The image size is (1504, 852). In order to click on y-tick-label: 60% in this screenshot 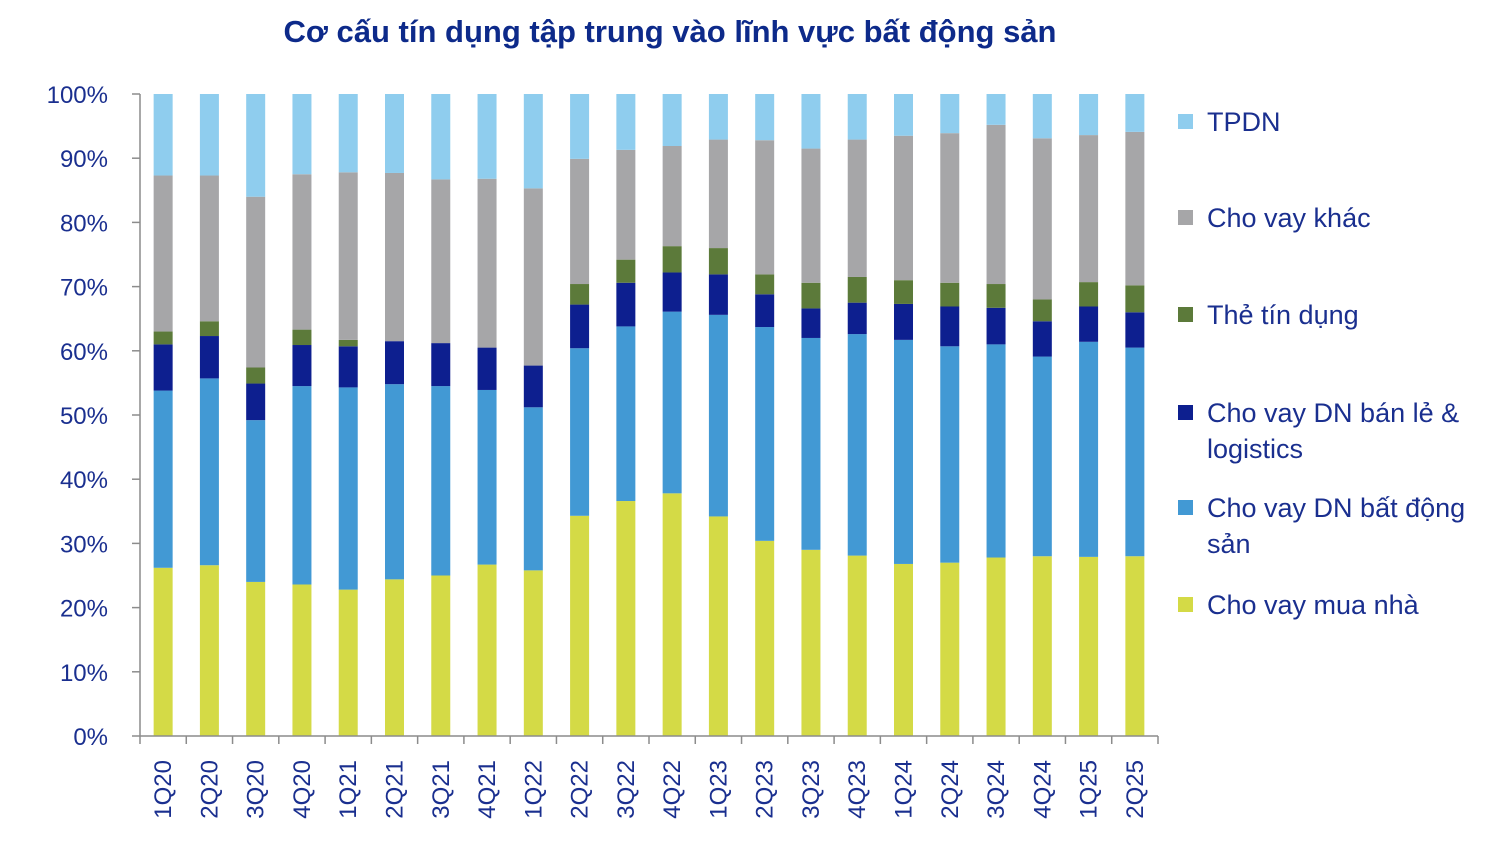, I will do `click(84, 352)`.